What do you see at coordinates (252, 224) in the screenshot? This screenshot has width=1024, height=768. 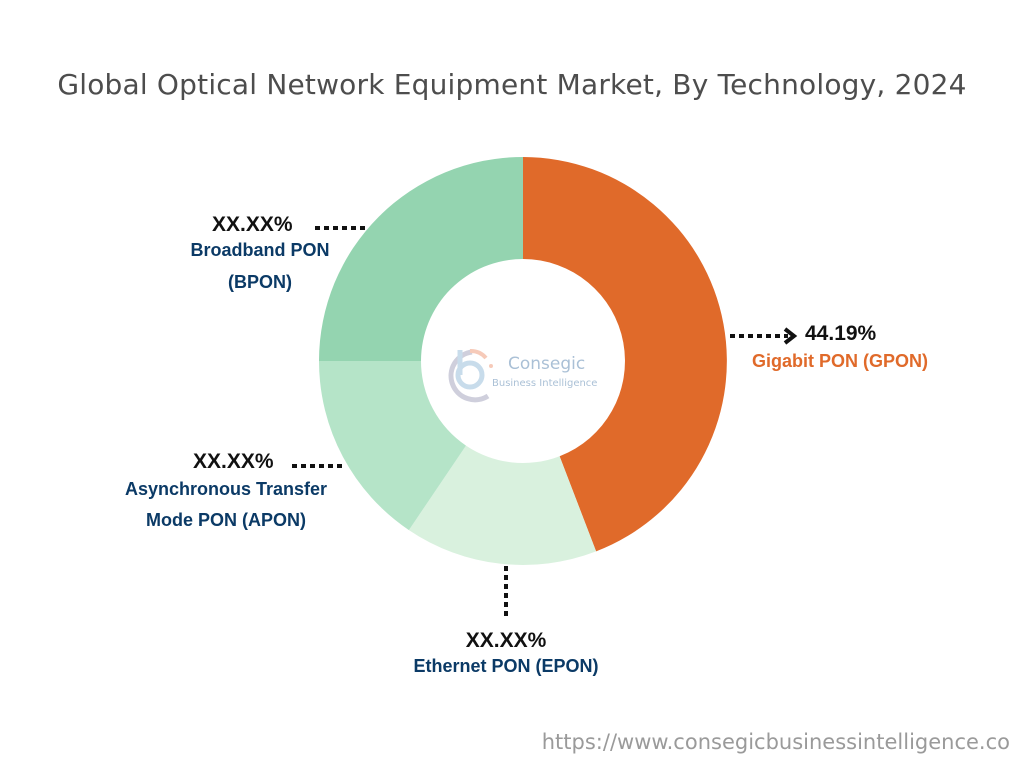 I see `label-bpon-pct: XX.XX%` at bounding box center [252, 224].